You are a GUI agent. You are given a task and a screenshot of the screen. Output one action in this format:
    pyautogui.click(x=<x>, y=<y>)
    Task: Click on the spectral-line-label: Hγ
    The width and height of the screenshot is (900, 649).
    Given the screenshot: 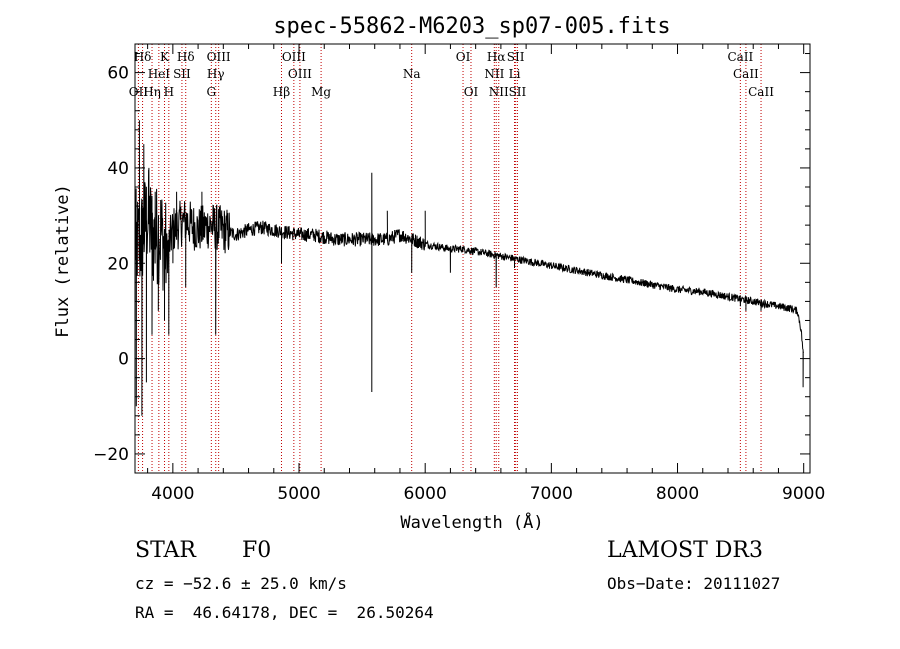 What is the action you would take?
    pyautogui.click(x=216, y=74)
    